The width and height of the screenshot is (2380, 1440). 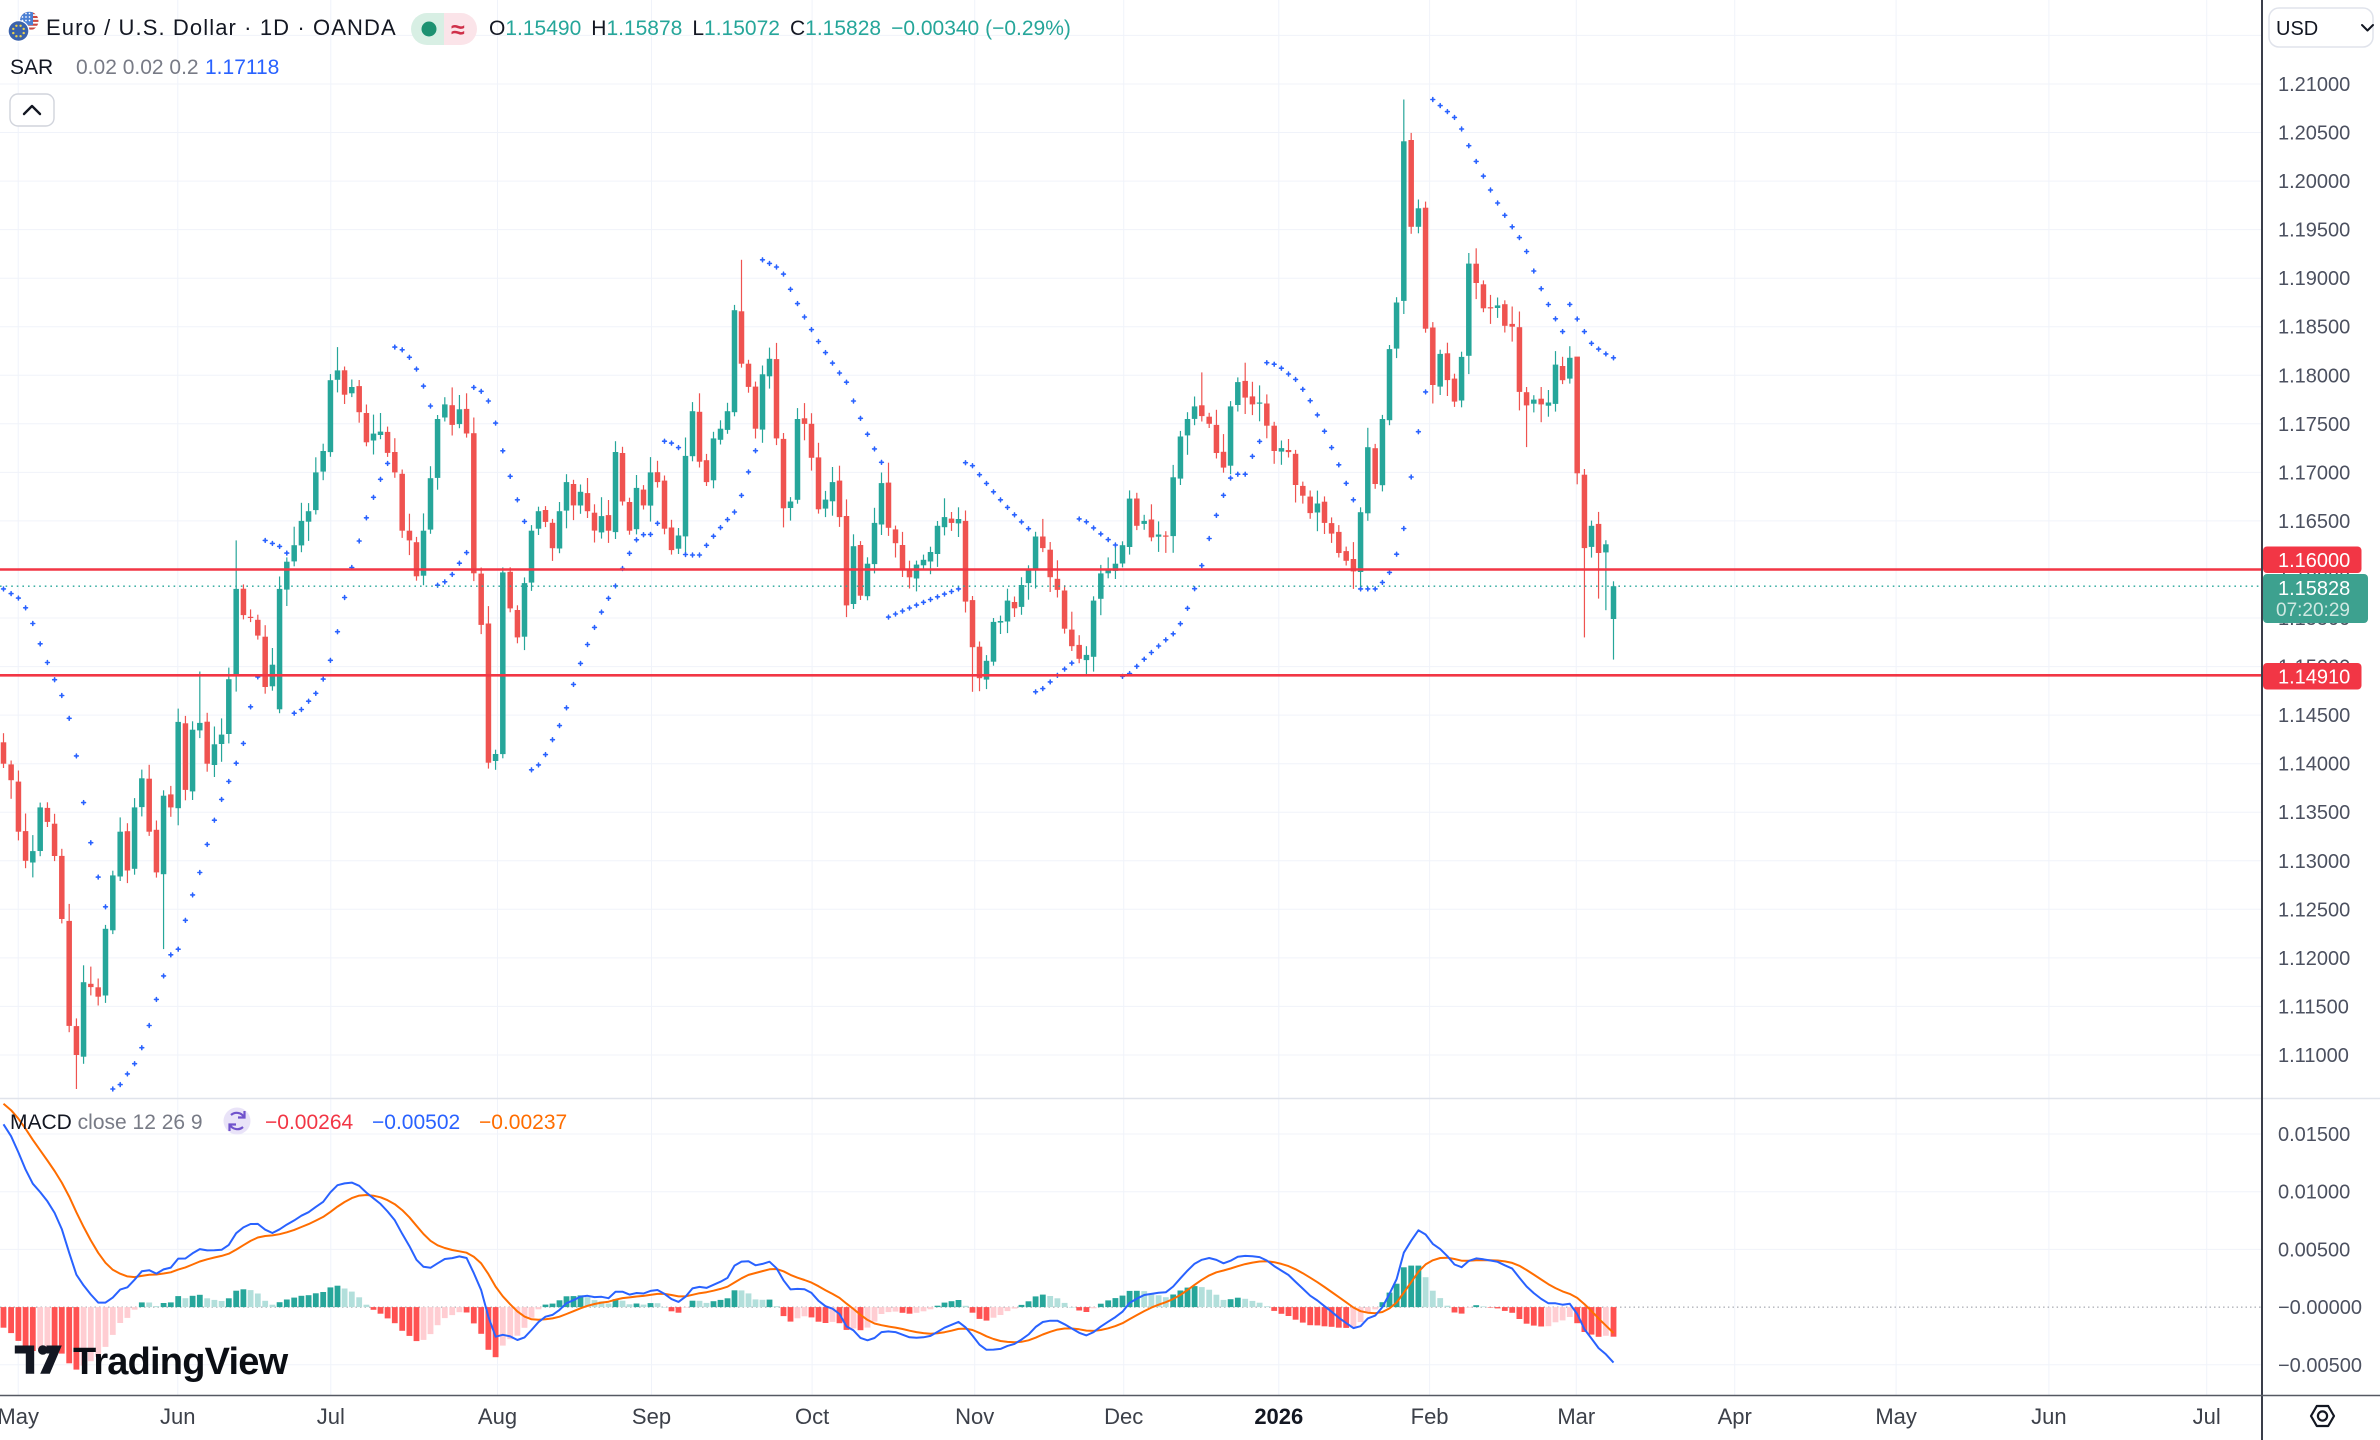 What do you see at coordinates (1430, 1416) in the screenshot?
I see `svg-text: Feb` at bounding box center [1430, 1416].